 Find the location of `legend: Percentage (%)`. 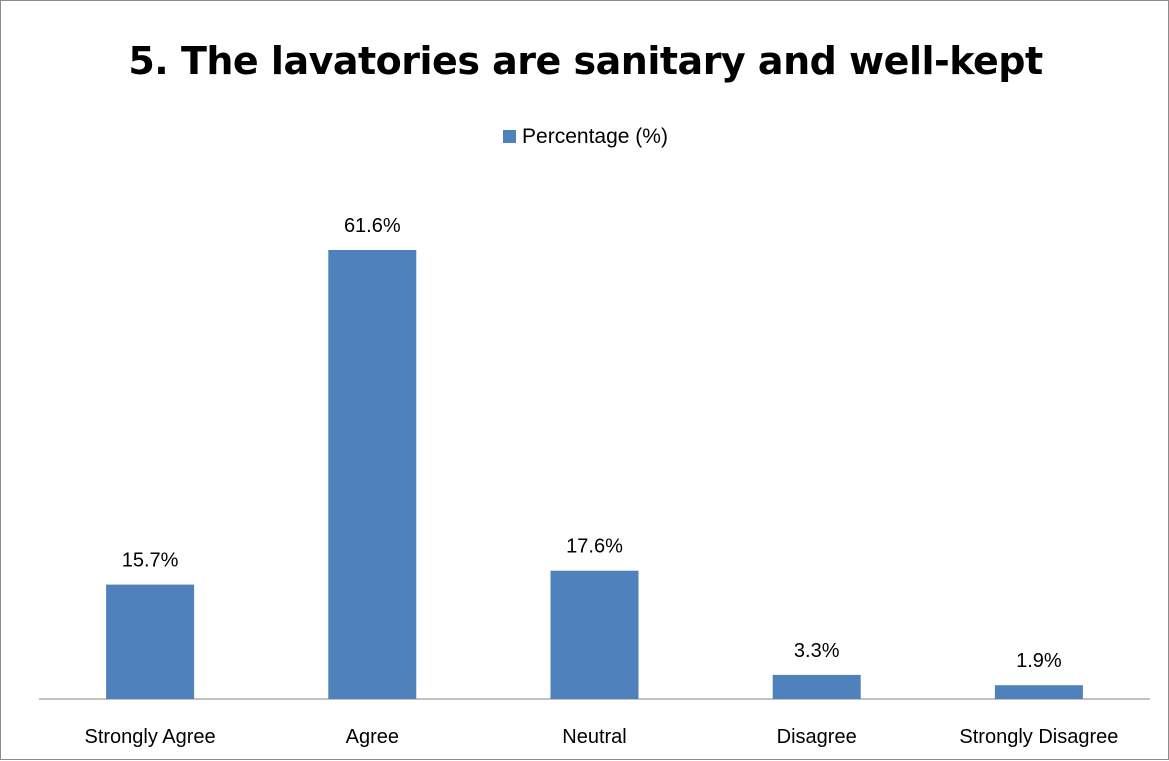

legend: Percentage (%) is located at coordinates (585, 137).